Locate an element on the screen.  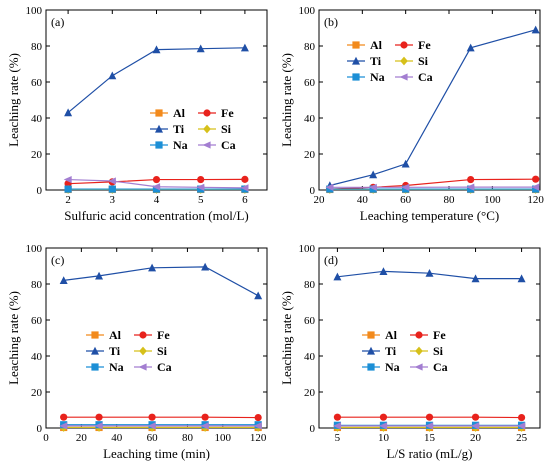
series-line-ti is located at coordinates (161, 281).